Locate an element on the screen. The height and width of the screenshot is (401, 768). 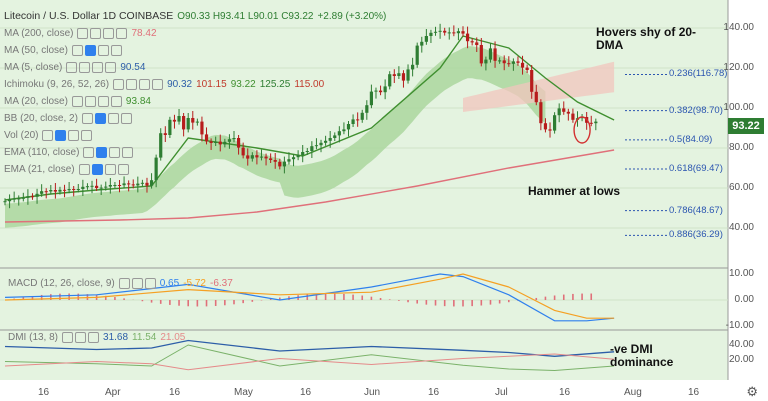
legend-row: MA (50, close) is located at coordinates (214, 50).